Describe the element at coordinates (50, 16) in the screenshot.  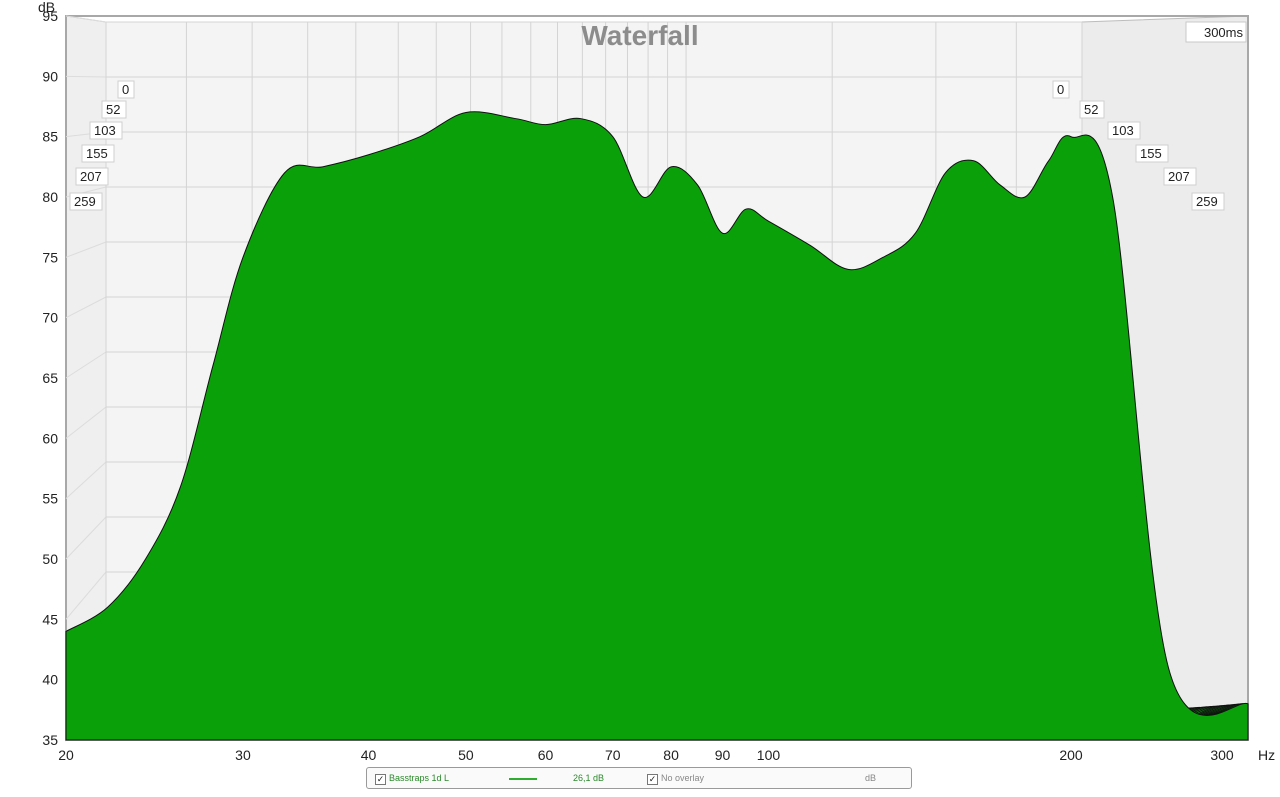
I see `y-tick-label: 95` at that location.